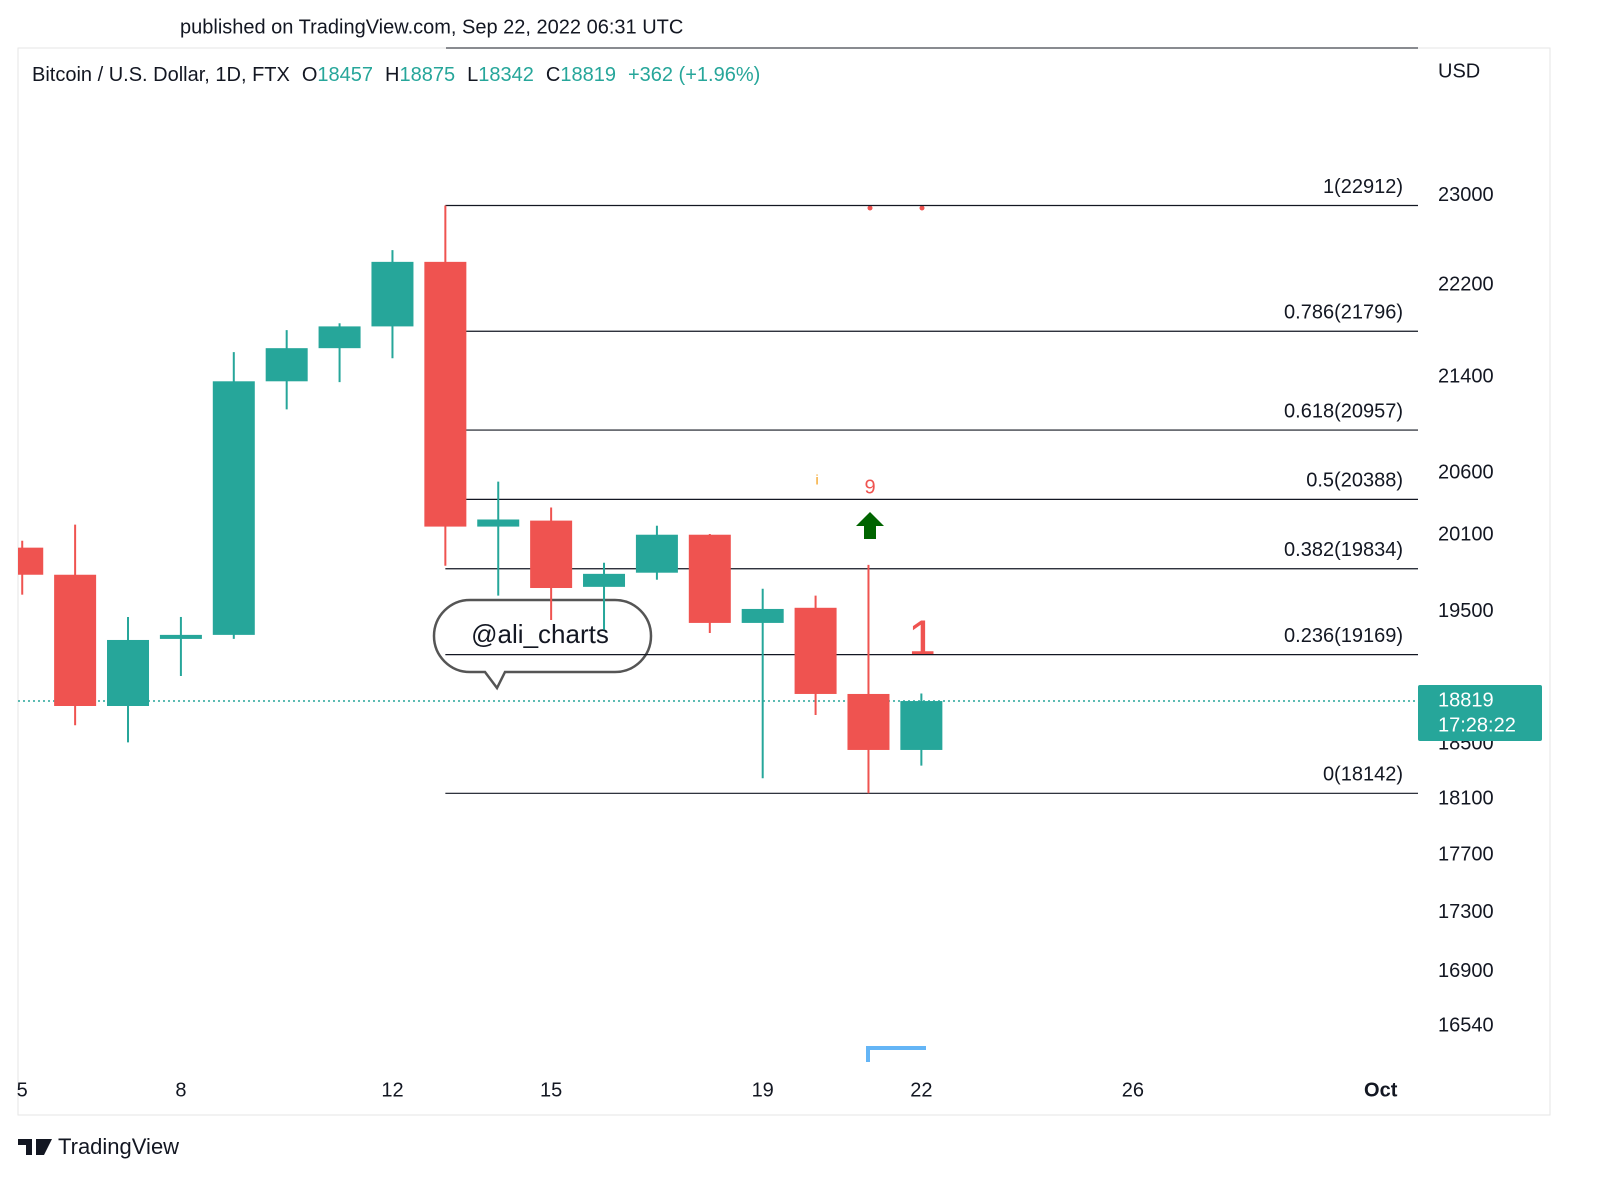 Image resolution: width=1600 pixels, height=1202 pixels. I want to click on callout-bubble, so click(542, 644).